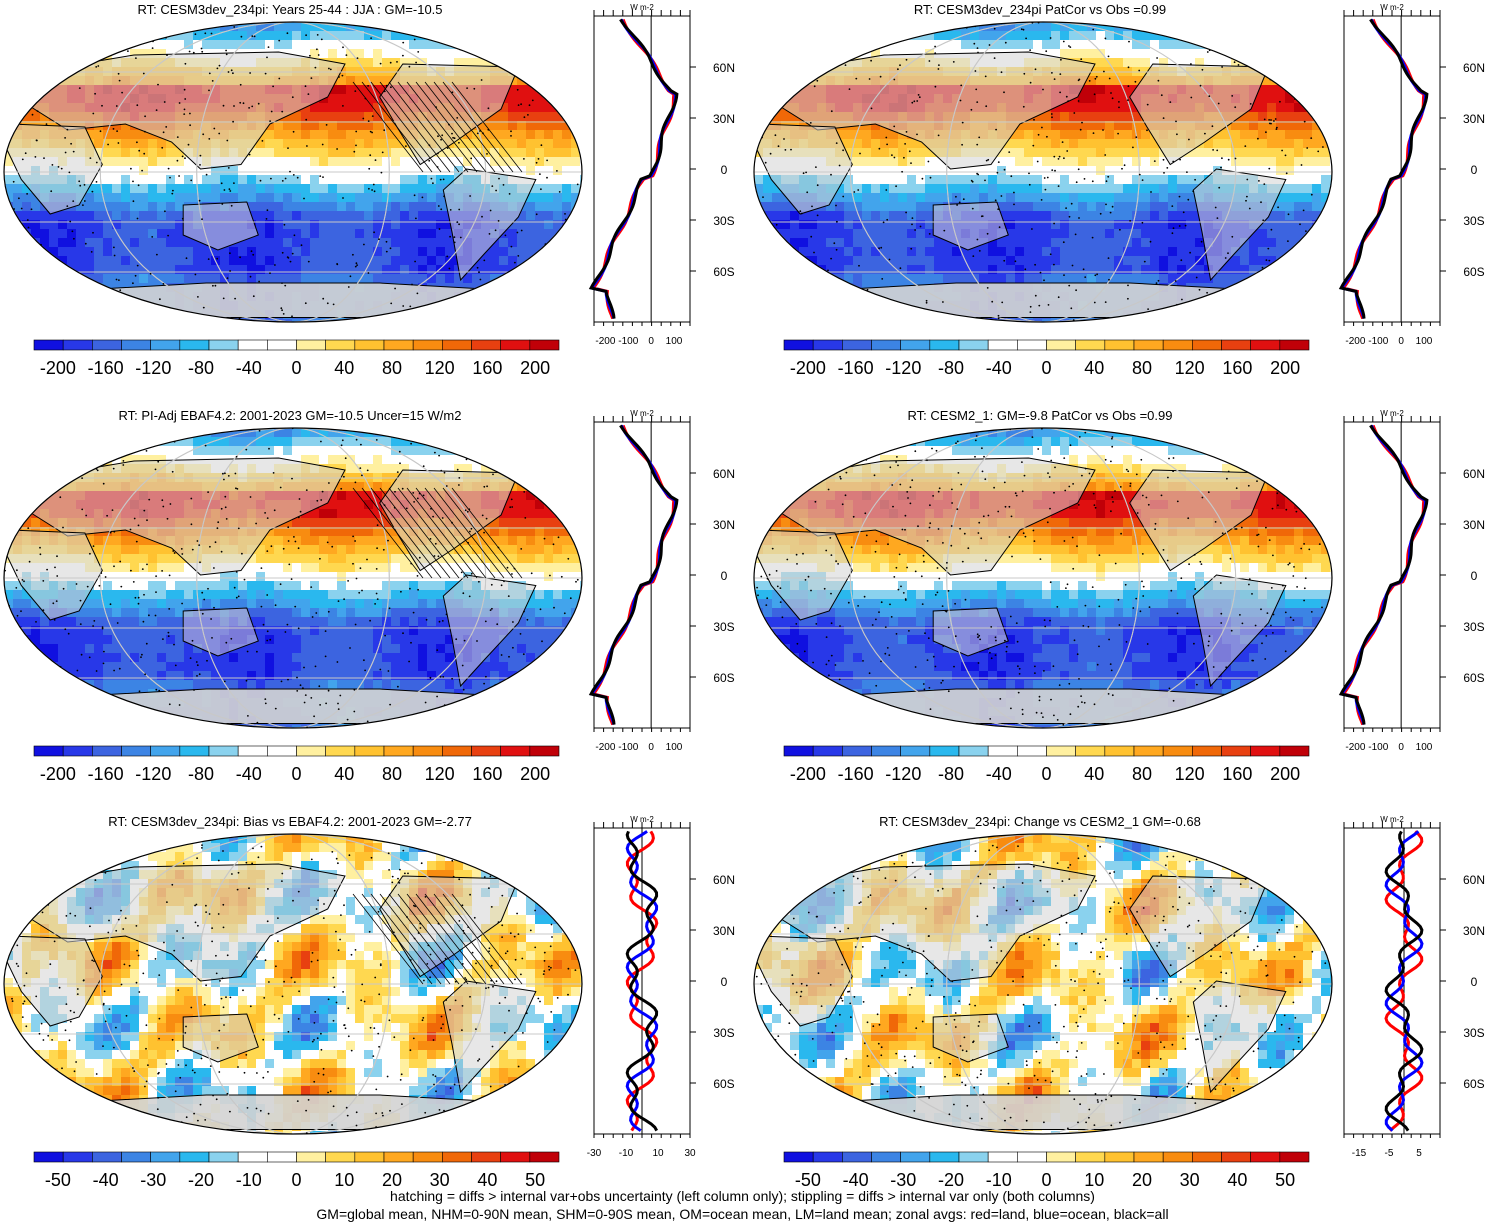  I want to click on profile-xtick-label: -10, so click(626, 1153).